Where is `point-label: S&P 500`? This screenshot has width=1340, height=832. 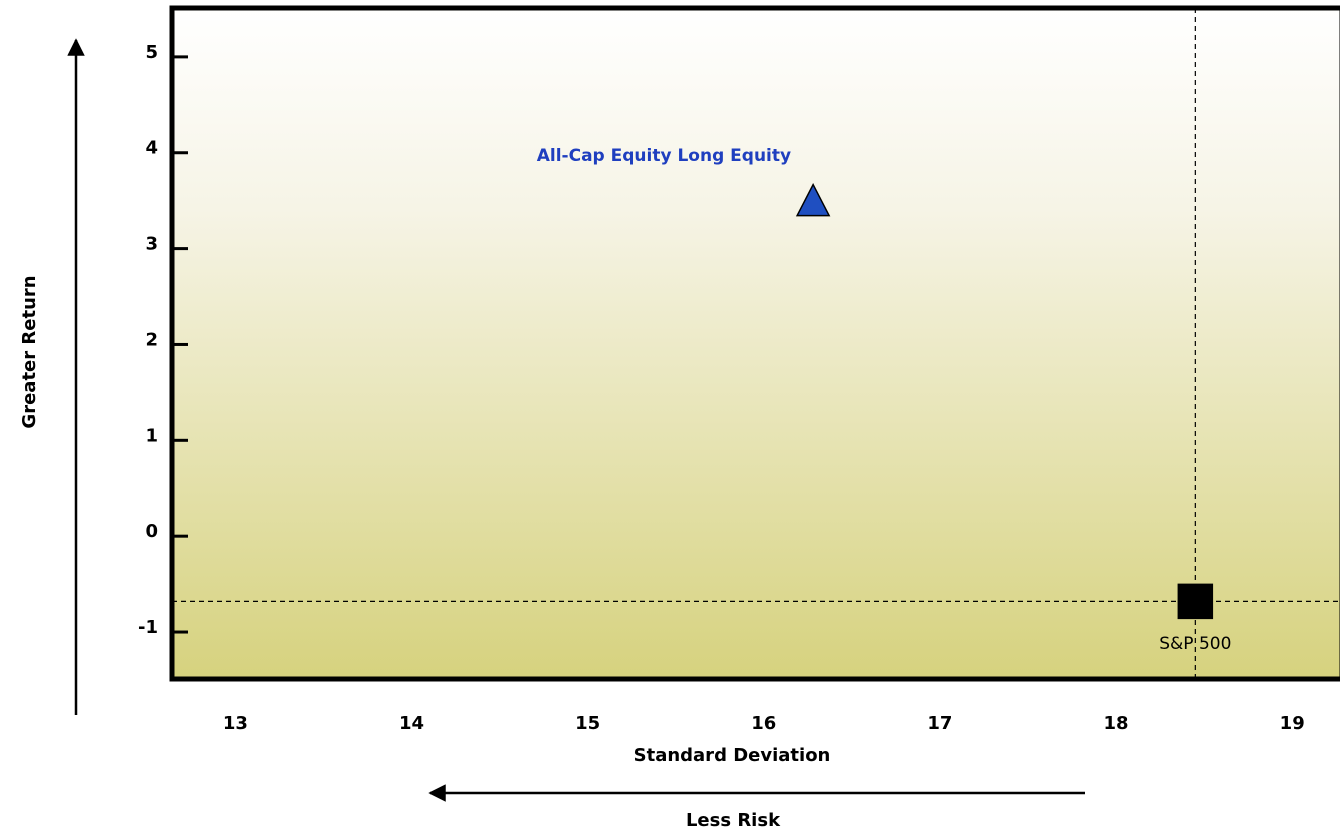 point-label: S&P 500 is located at coordinates (1195, 644).